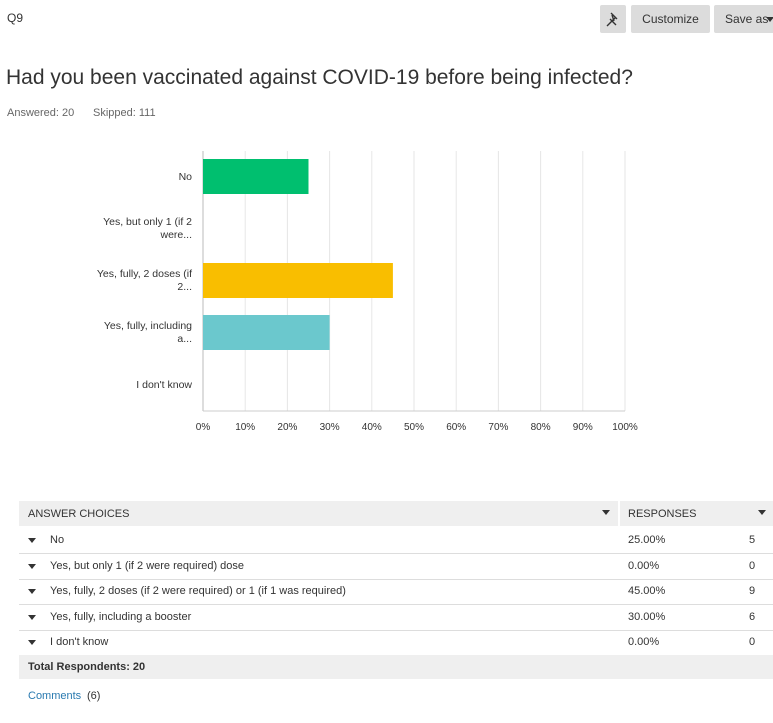  I want to click on comments-link: Comments, so click(55, 696).